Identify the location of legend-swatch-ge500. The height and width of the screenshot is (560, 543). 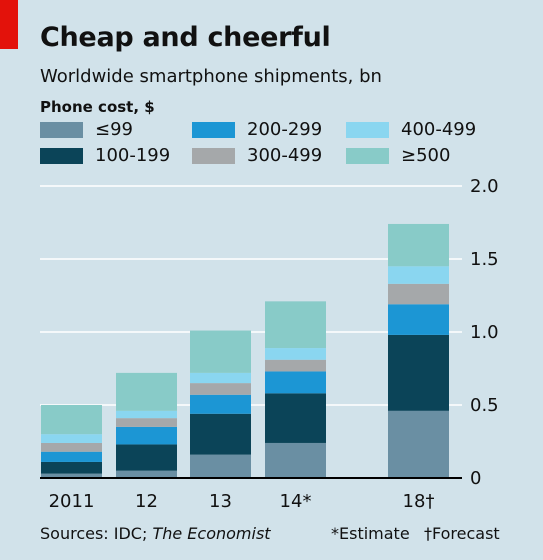
(367, 156).